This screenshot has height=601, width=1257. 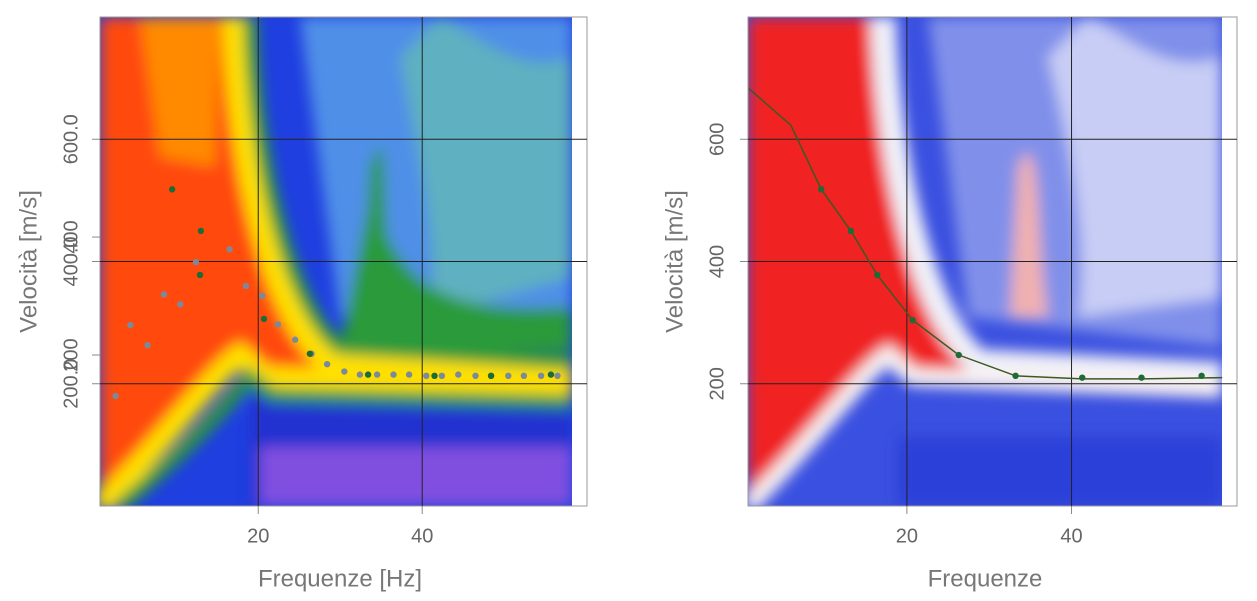 I want to click on y-tick-label: 200.0, so click(x=71, y=384).